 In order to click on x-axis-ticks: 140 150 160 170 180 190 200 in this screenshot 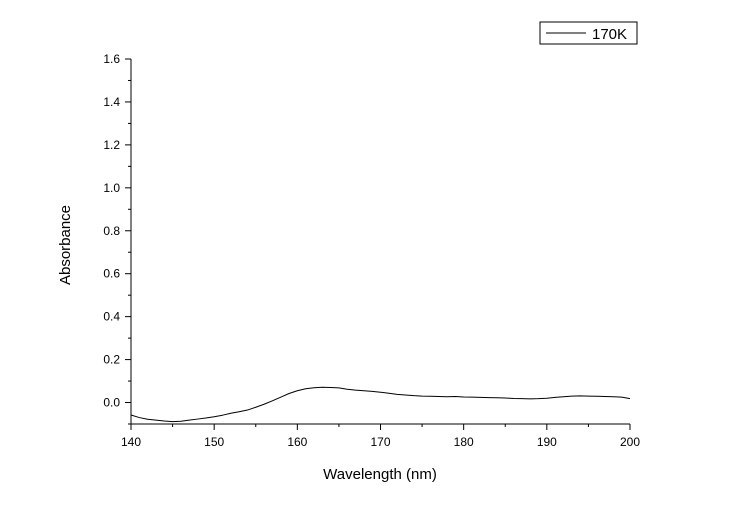, I will do `click(380, 436)`.